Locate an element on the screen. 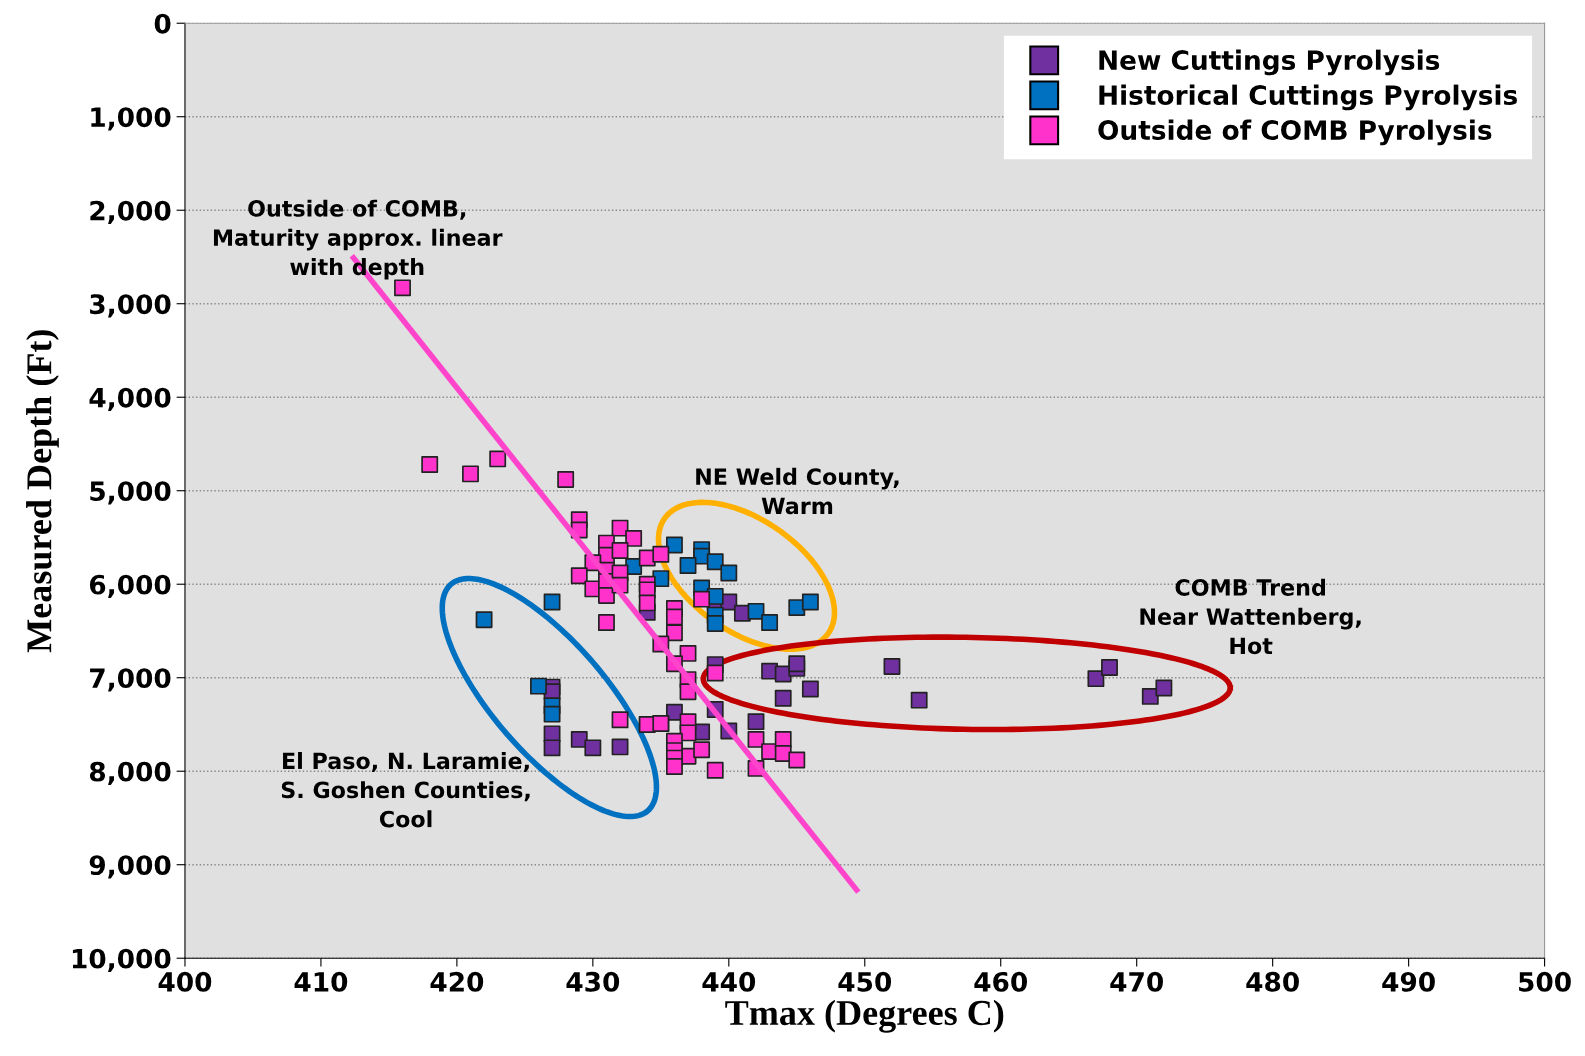 The height and width of the screenshot is (1056, 1585). legend-label: New Cuttings Pyrolysis is located at coordinates (1269, 62).